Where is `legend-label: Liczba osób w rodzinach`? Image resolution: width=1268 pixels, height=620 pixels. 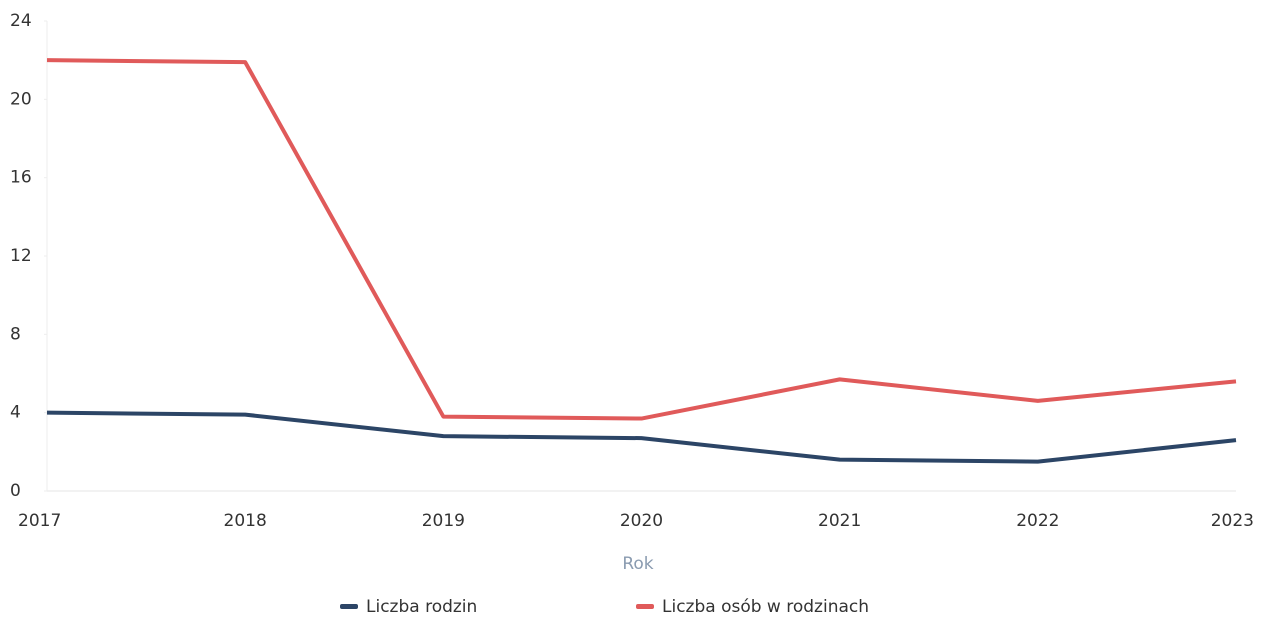 legend-label: Liczba osób w rodzinach is located at coordinates (765, 607).